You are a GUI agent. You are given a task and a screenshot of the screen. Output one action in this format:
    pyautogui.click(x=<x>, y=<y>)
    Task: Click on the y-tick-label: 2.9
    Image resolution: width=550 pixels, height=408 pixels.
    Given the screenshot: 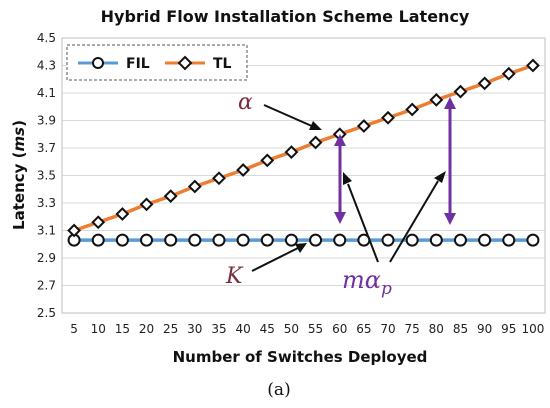 What is the action you would take?
    pyautogui.click(x=46, y=258)
    